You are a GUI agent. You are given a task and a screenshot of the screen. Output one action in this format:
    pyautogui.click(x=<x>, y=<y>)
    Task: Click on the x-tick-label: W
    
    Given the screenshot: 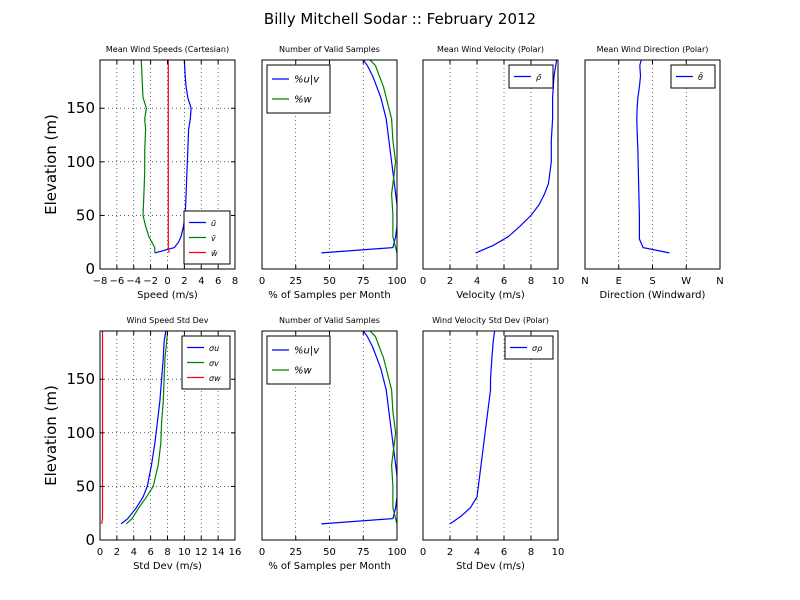 What is the action you would take?
    pyautogui.click(x=686, y=281)
    